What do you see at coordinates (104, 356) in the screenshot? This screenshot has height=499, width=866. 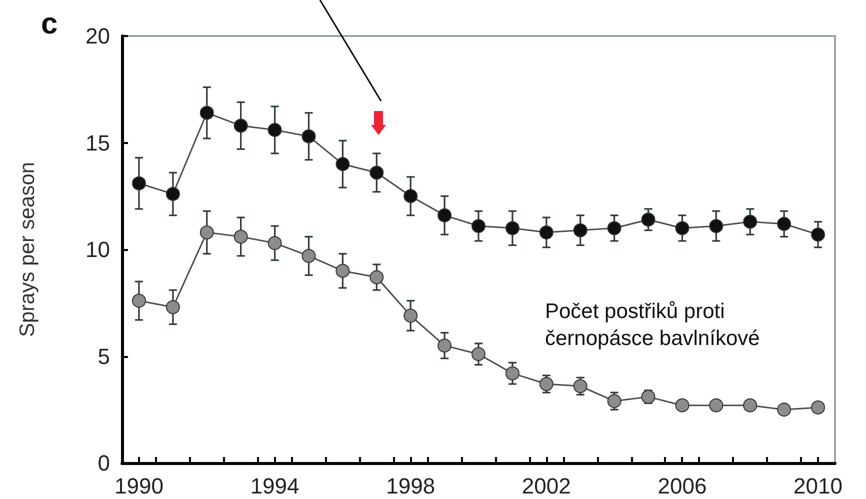 I see `y-tick-label: 5` at bounding box center [104, 356].